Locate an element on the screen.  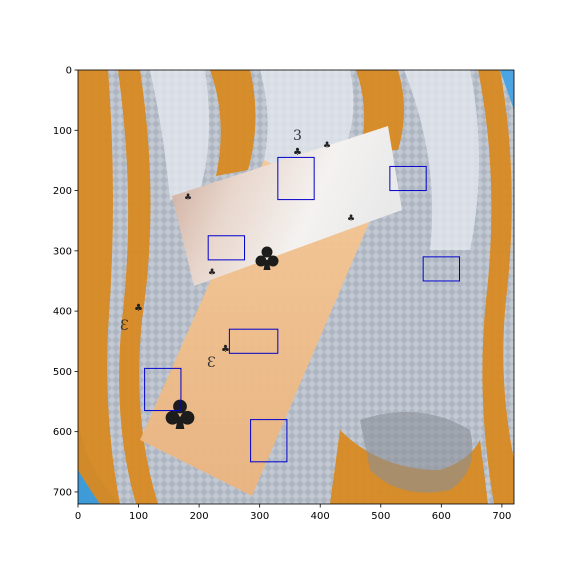
x-tick-label: 700 is located at coordinates (501, 516).